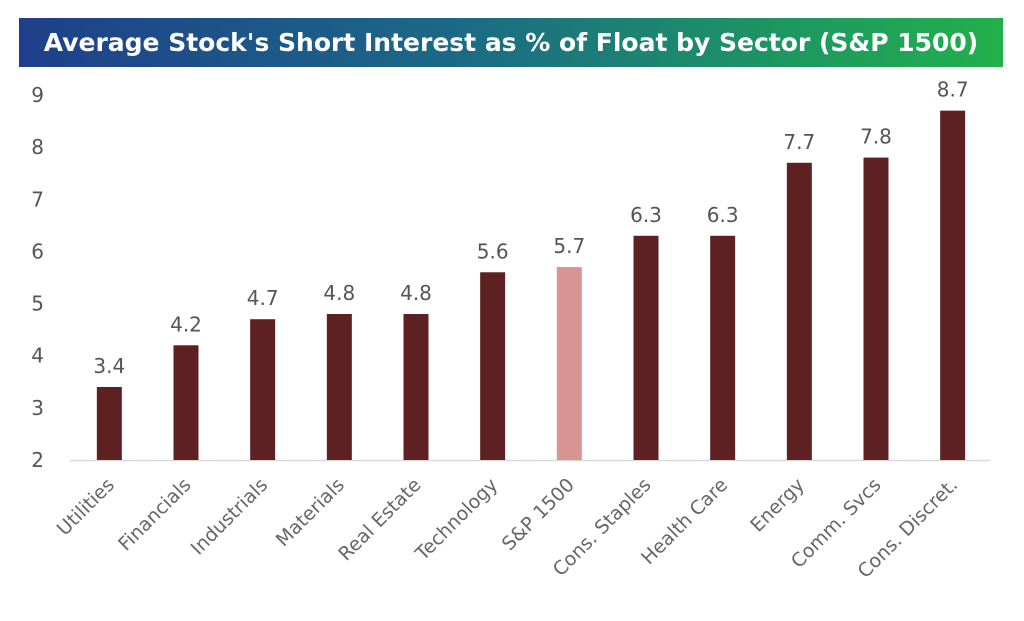 The image size is (1024, 621). What do you see at coordinates (37, 304) in the screenshot?
I see `y-tick-label: 5` at bounding box center [37, 304].